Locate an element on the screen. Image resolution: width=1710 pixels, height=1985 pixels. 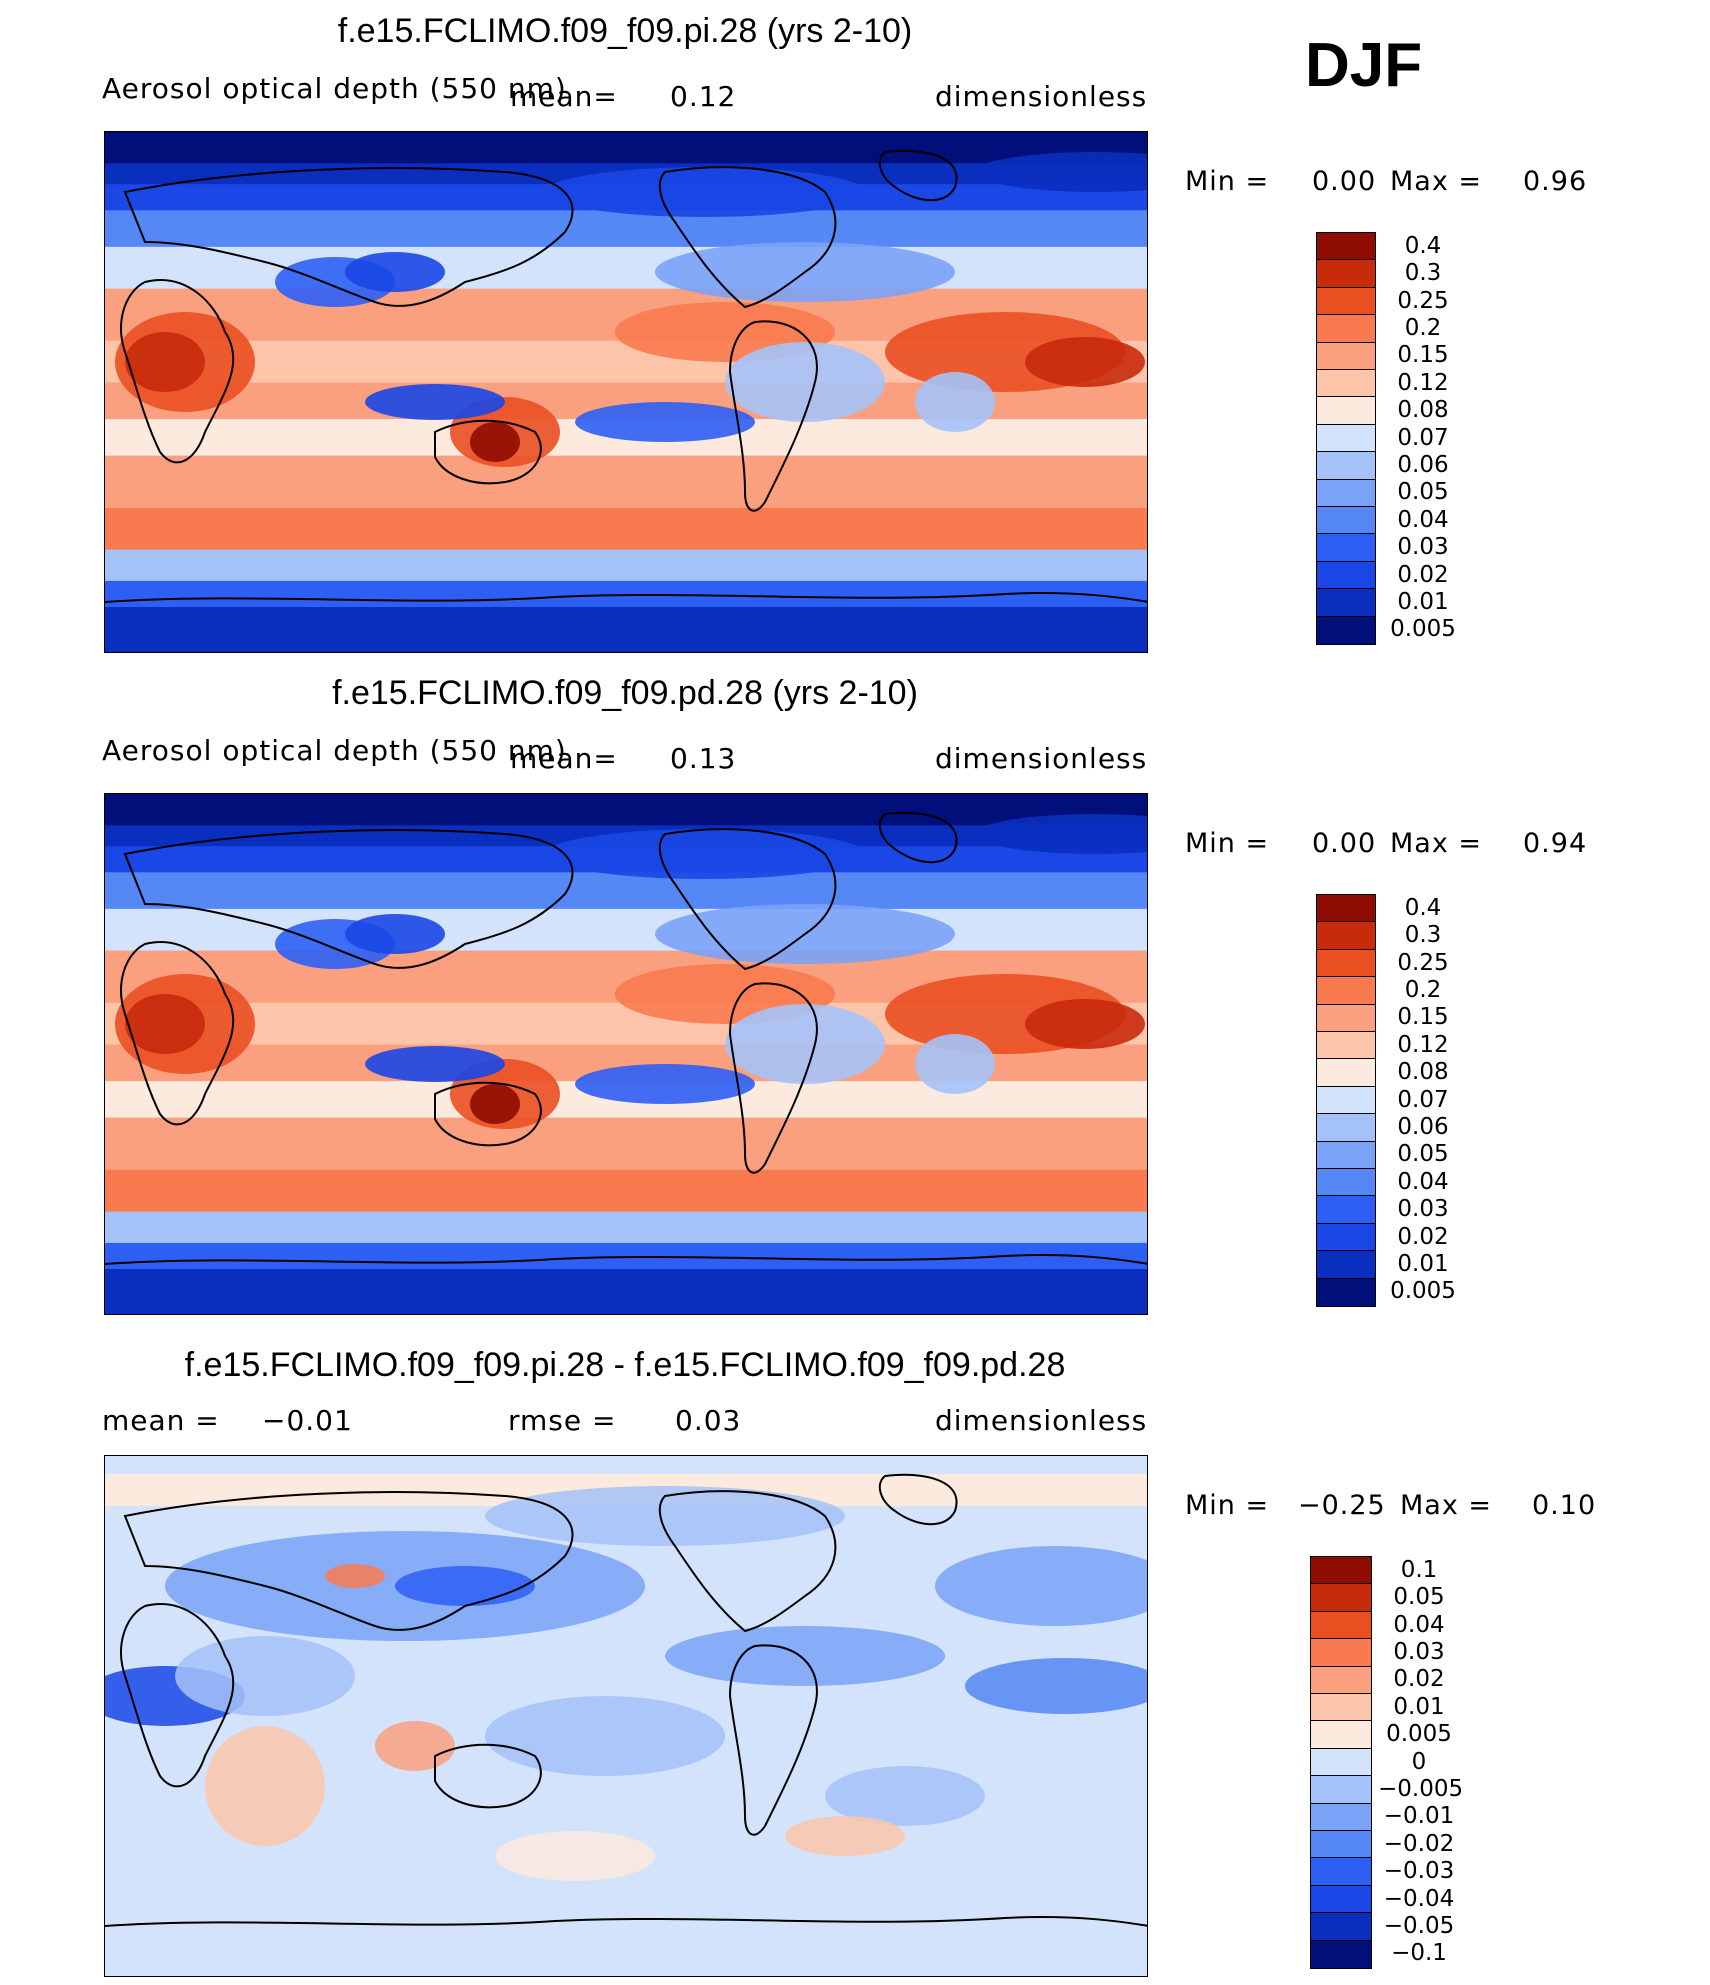
colorbar-level-label: 0.3 is located at coordinates (1423, 935).